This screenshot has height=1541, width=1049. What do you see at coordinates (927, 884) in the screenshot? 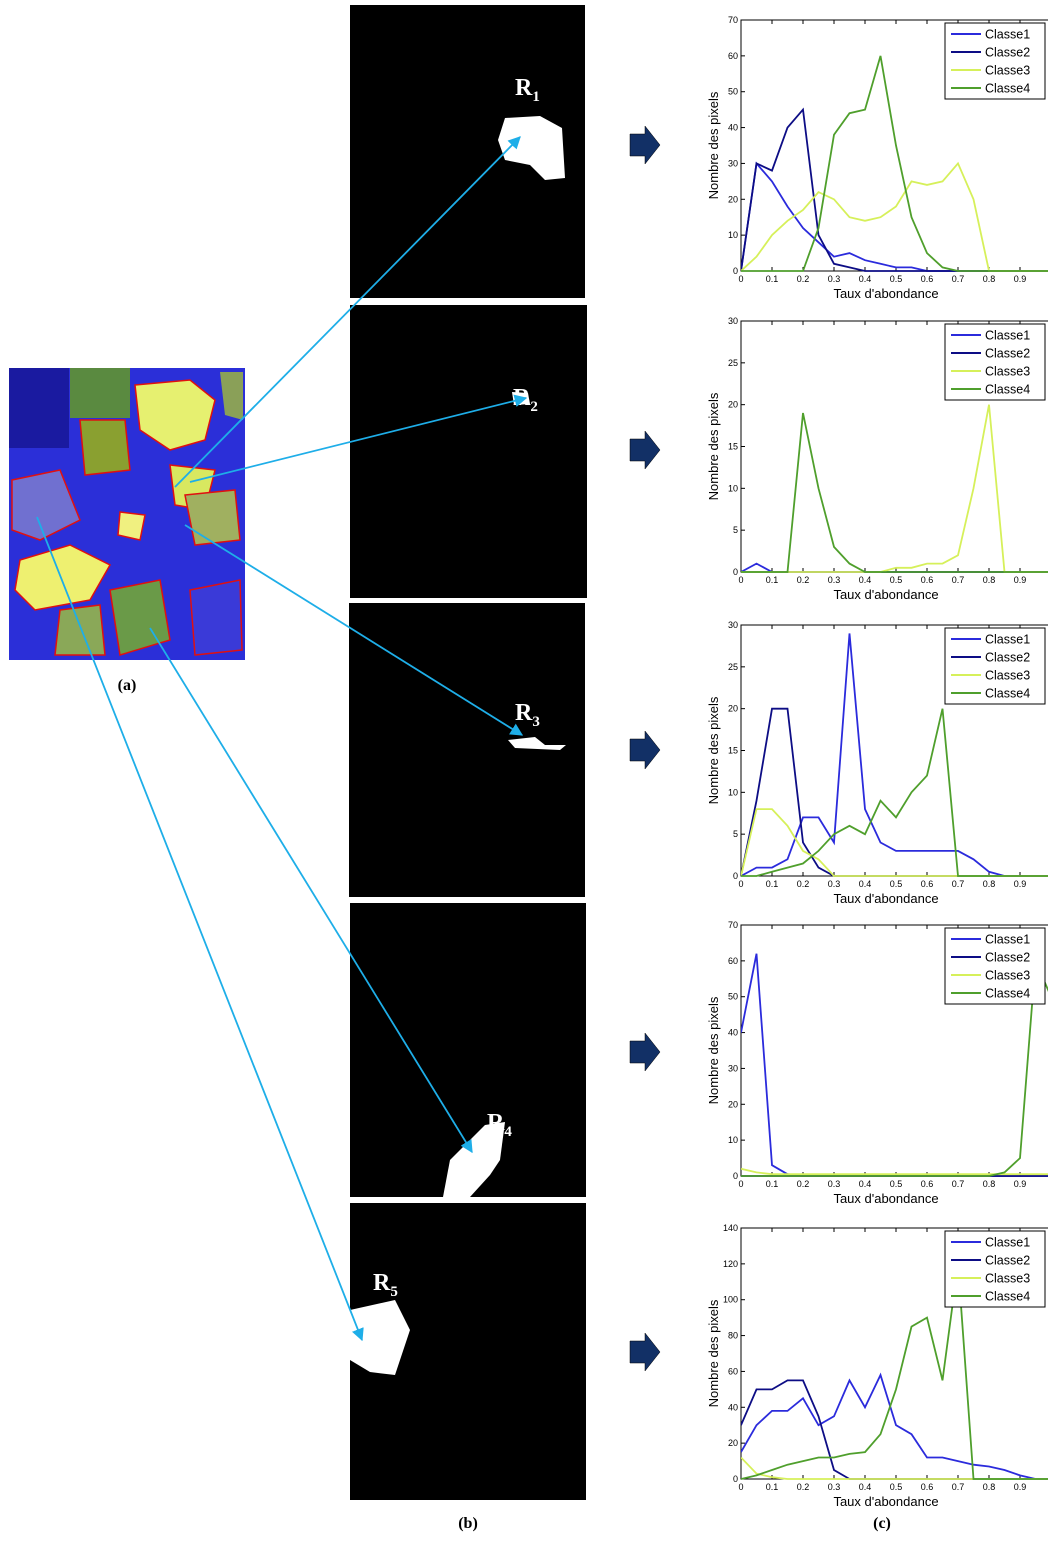
I see `x-tick-label: 0.6` at bounding box center [927, 884].